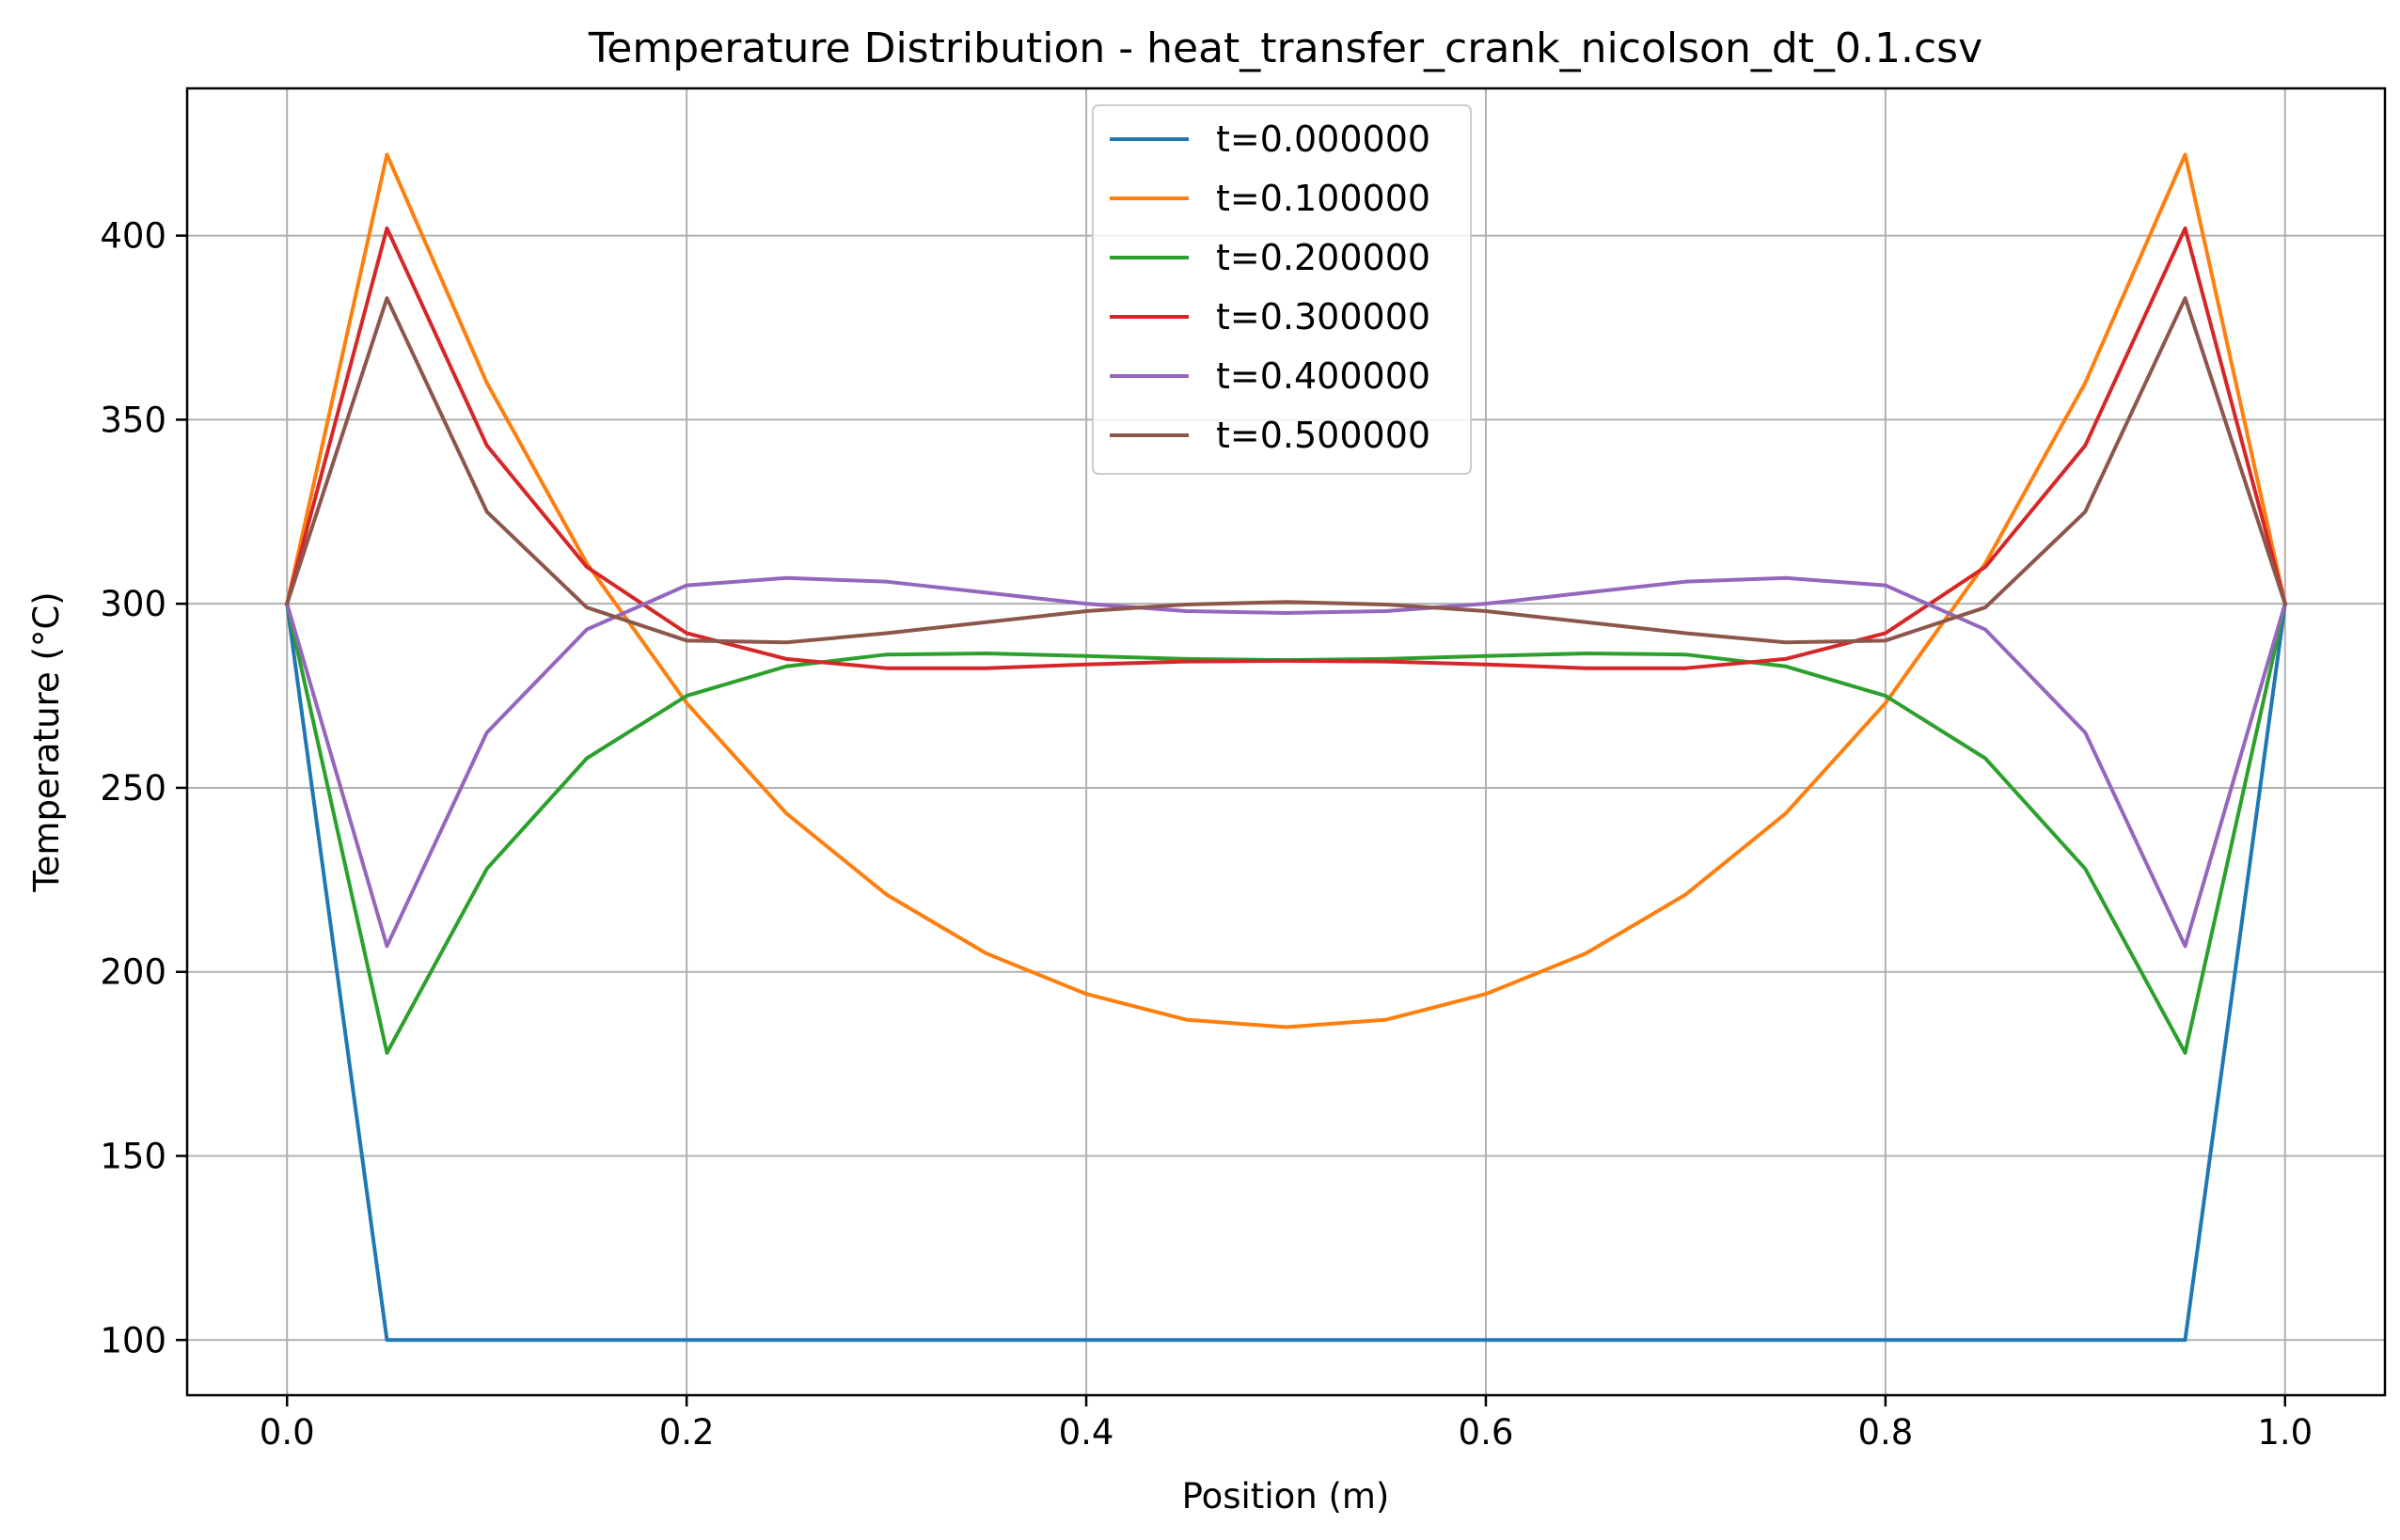  Describe the element at coordinates (46, 741) in the screenshot. I see `y-axis-label: Temperature (°C)` at that location.